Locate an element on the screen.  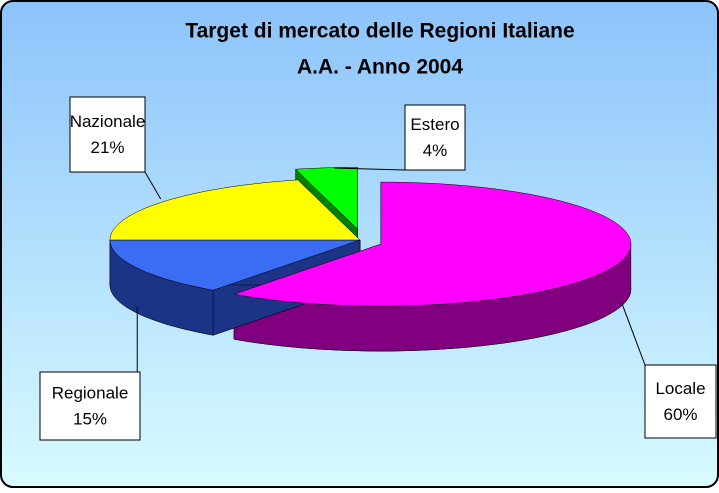
value-label: 15% is located at coordinates (90, 418).